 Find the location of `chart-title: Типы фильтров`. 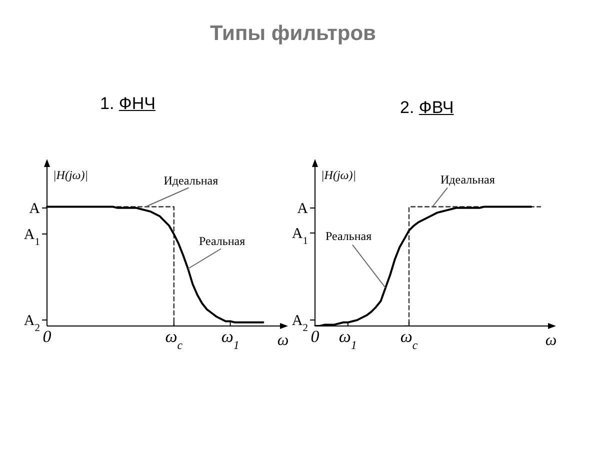

chart-title: Типы фильтров is located at coordinates (293, 34).